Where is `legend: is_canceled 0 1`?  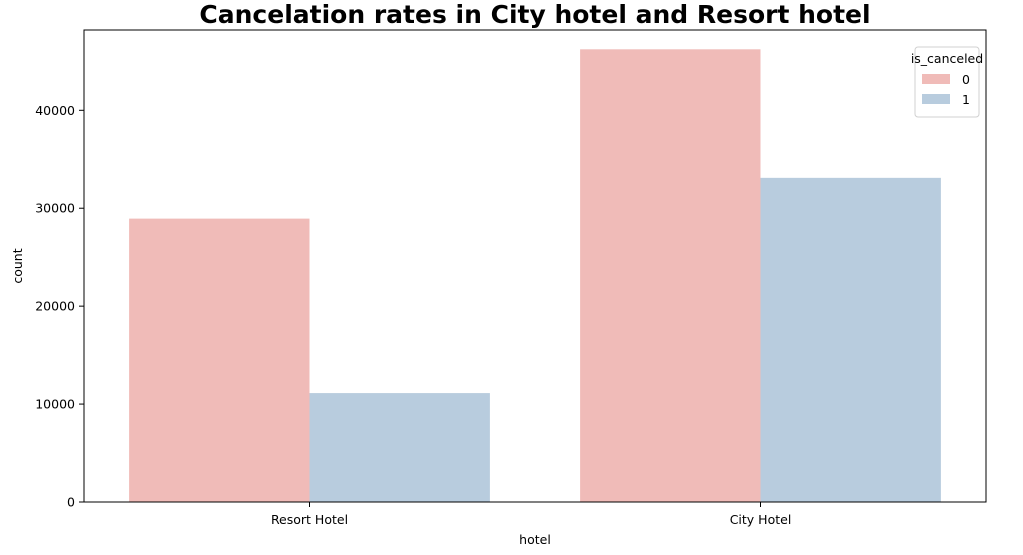 legend: is_canceled 0 1 is located at coordinates (947, 82).